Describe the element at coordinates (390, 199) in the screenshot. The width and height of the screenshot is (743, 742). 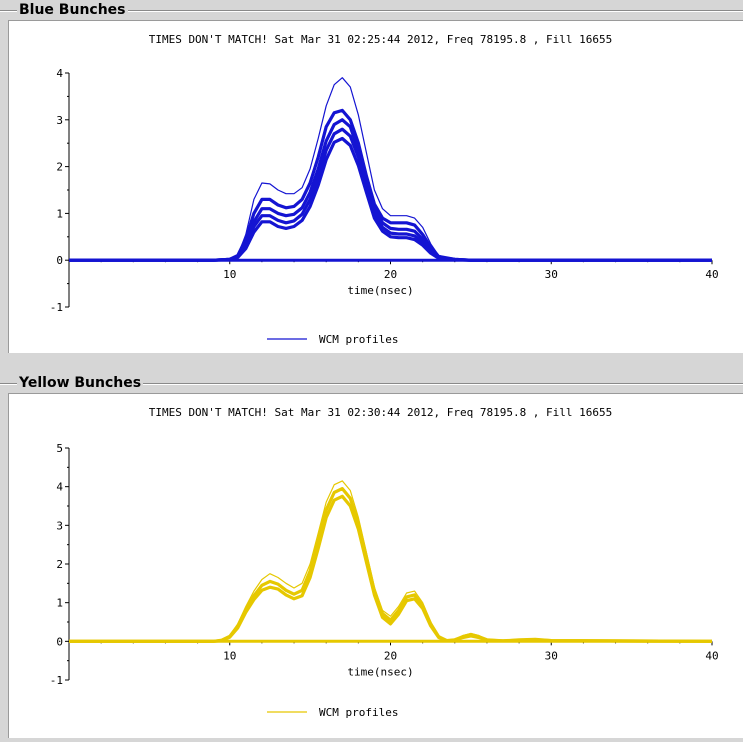
I see `profile-line` at that location.